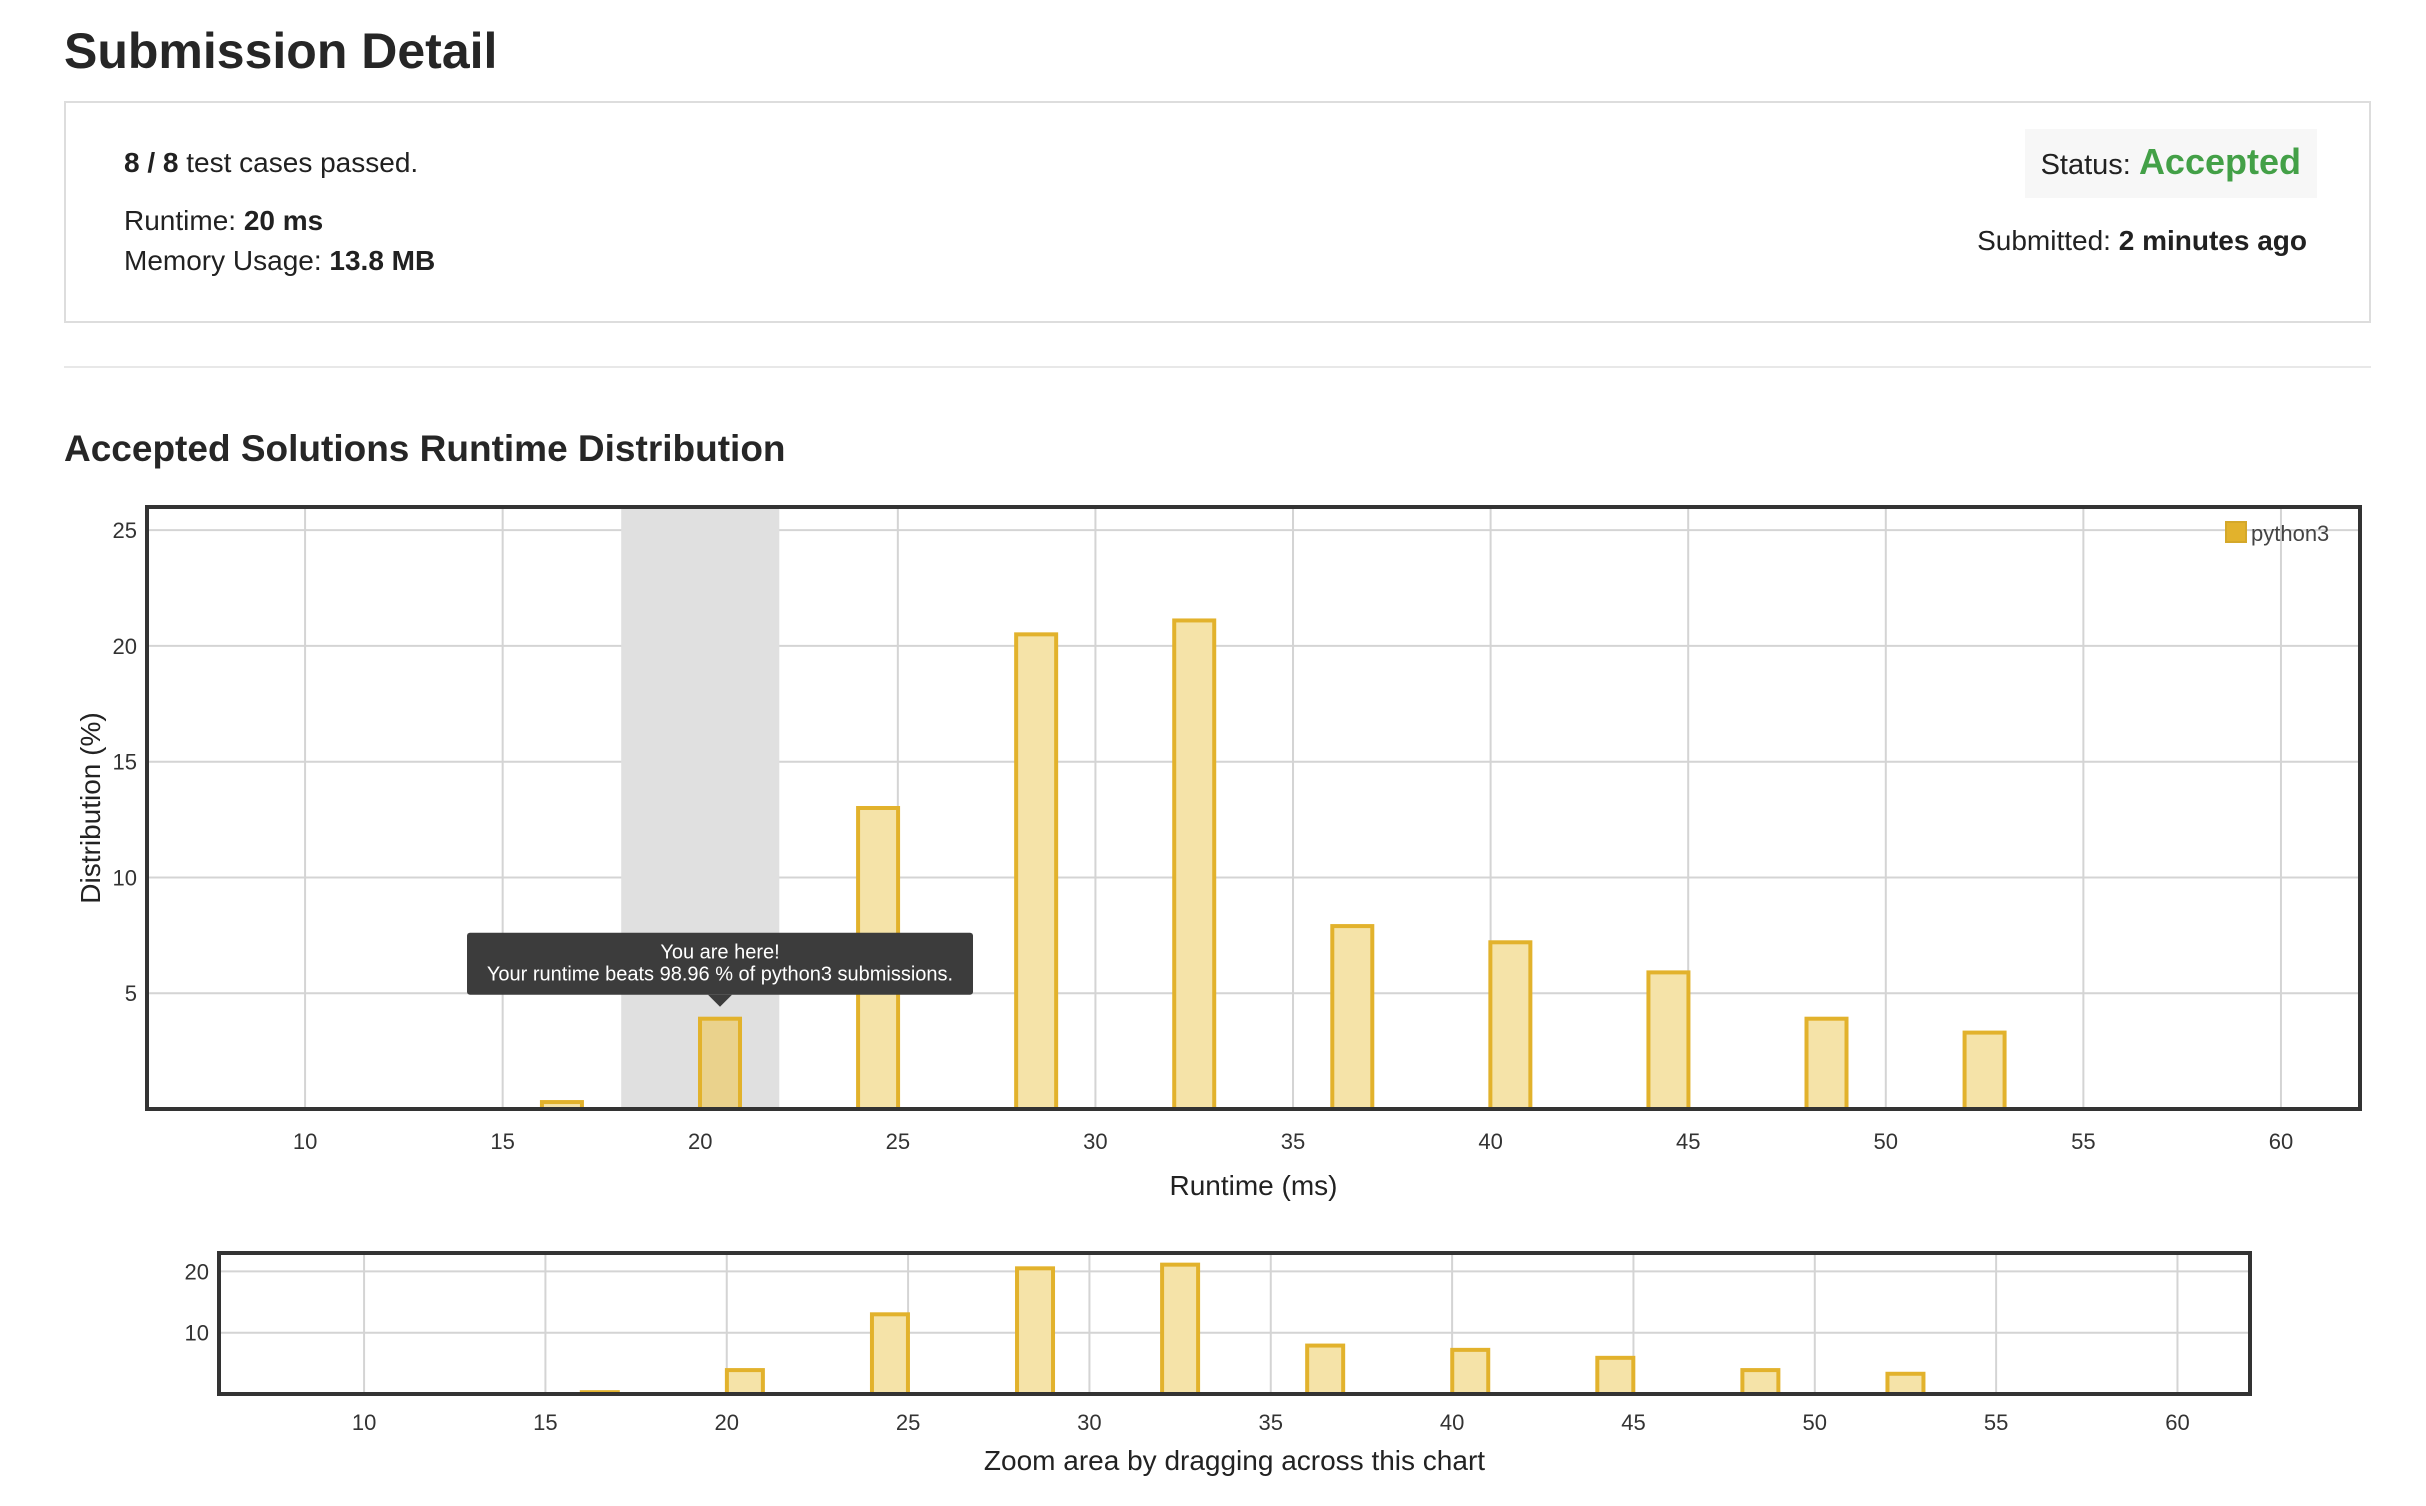  What do you see at coordinates (1905, 1384) in the screenshot?
I see `overview-bar-runtime-52.5` at bounding box center [1905, 1384].